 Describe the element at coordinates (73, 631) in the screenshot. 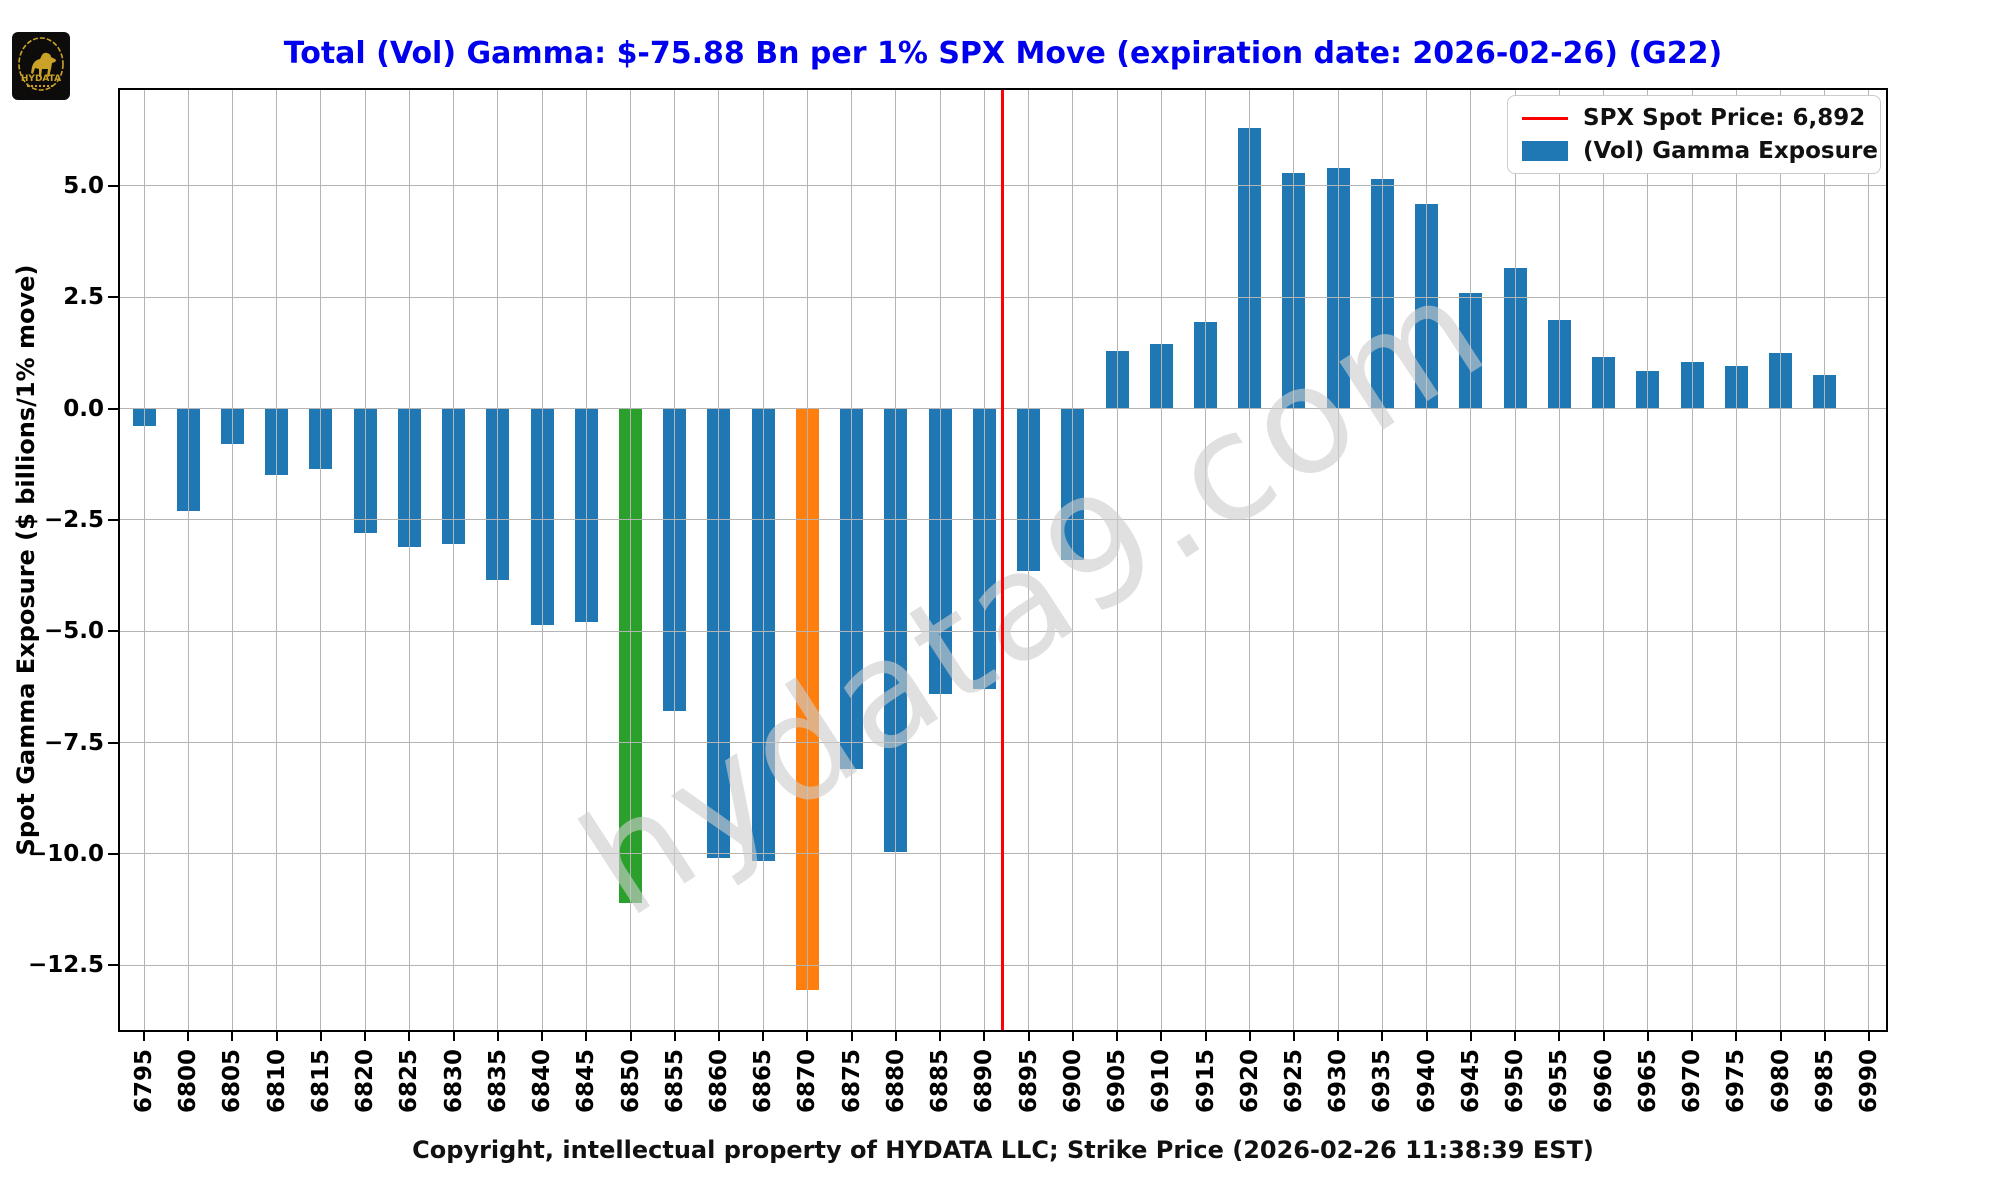

I see `y-tick-label: −5.0` at that location.